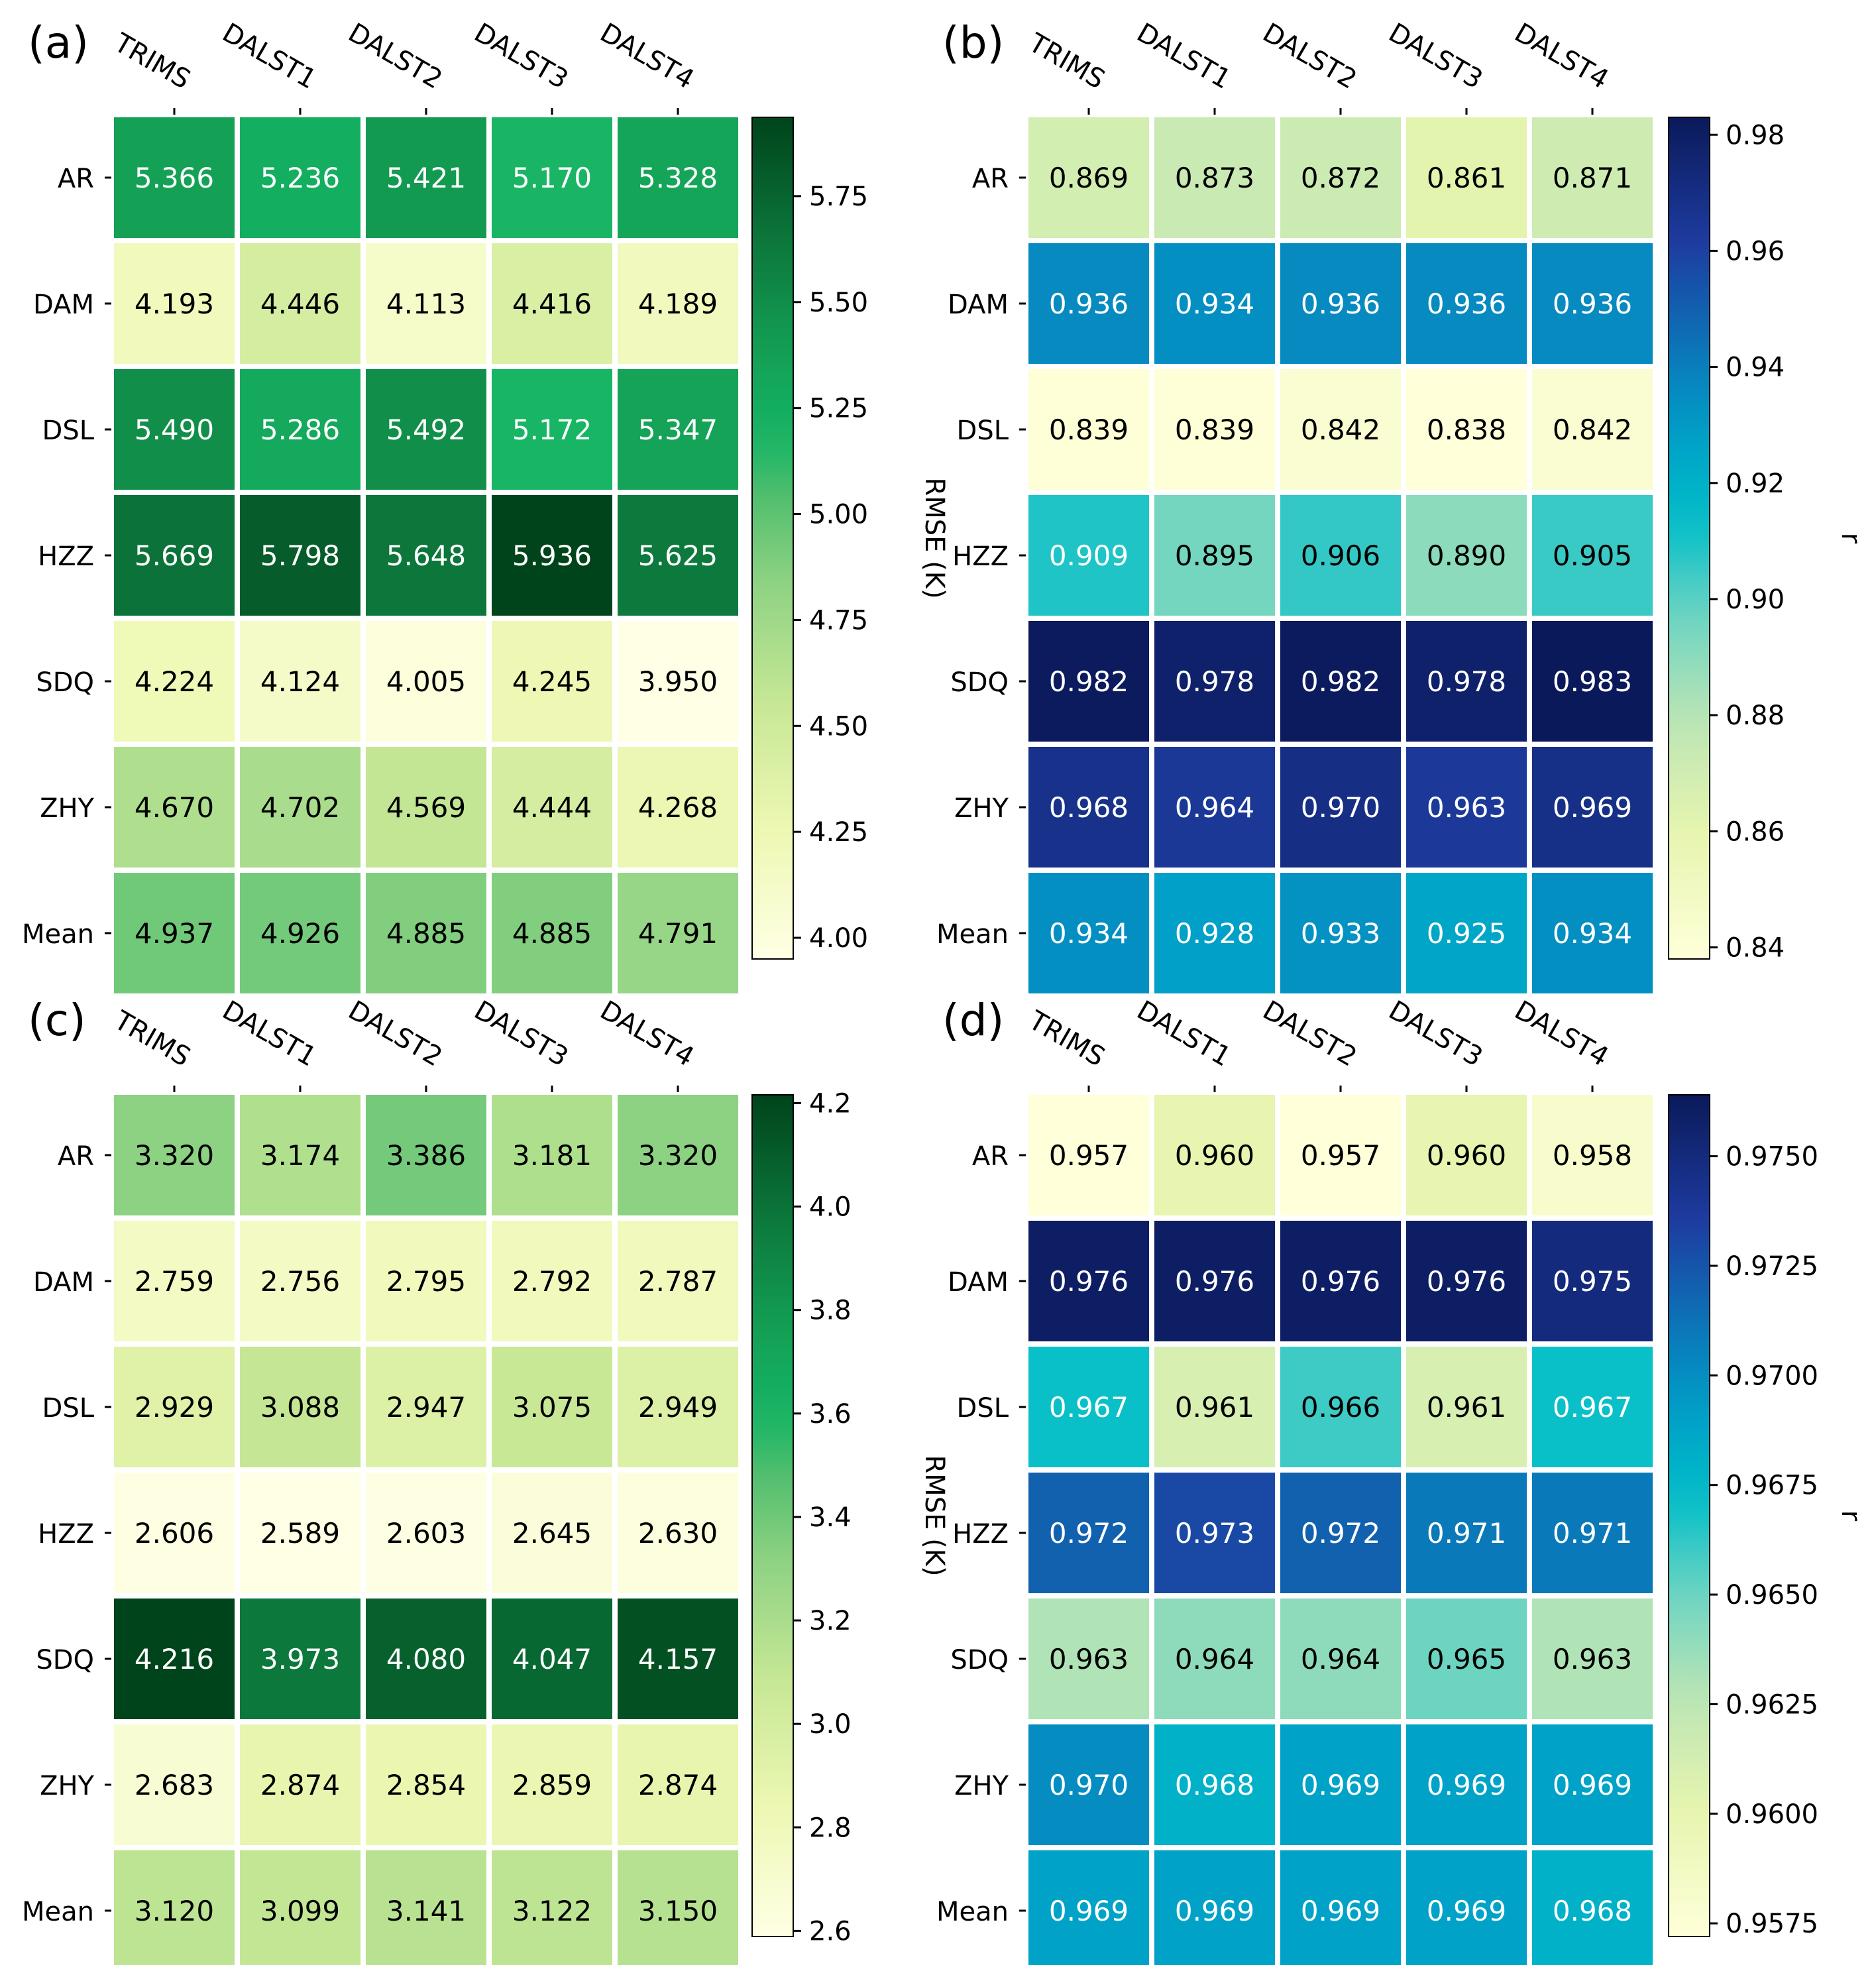  What do you see at coordinates (552, 304) in the screenshot?
I see `cell-value-label: 4.416` at bounding box center [552, 304].